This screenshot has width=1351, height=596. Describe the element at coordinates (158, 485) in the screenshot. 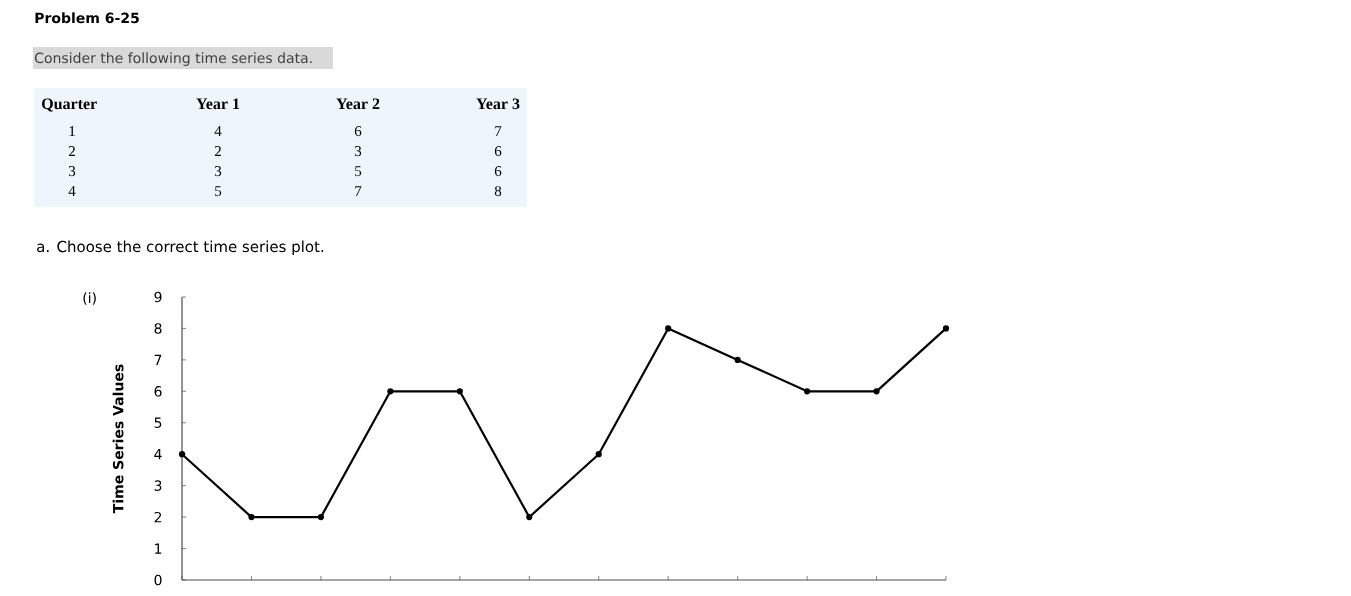

I see `y-tick-label: 3` at that location.